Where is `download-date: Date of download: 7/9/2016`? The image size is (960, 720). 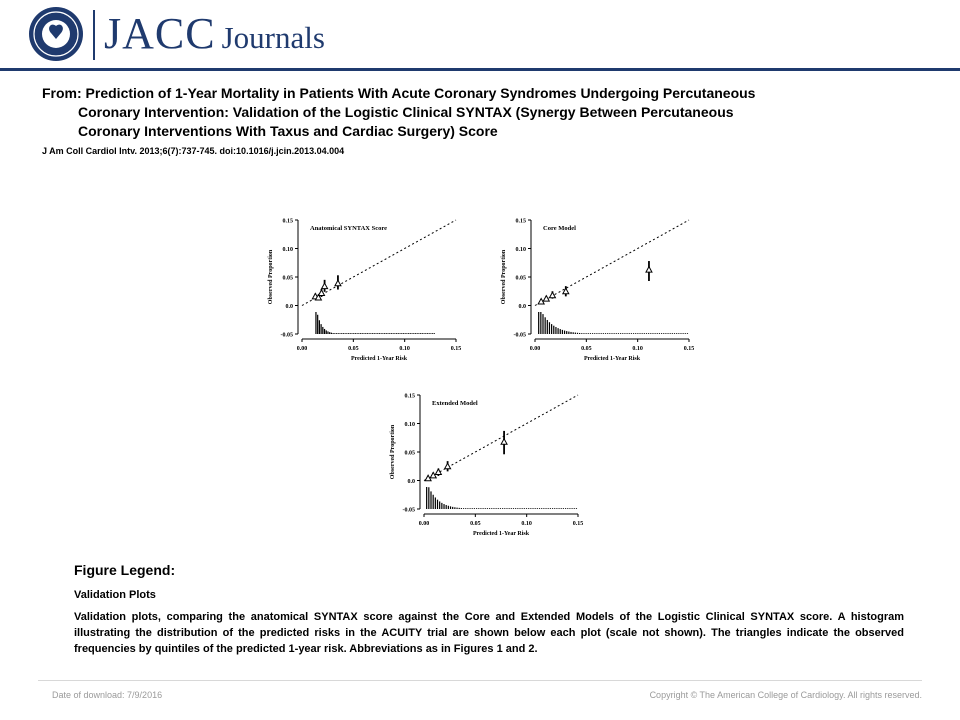 download-date: Date of download: 7/9/2016 is located at coordinates (107, 695).